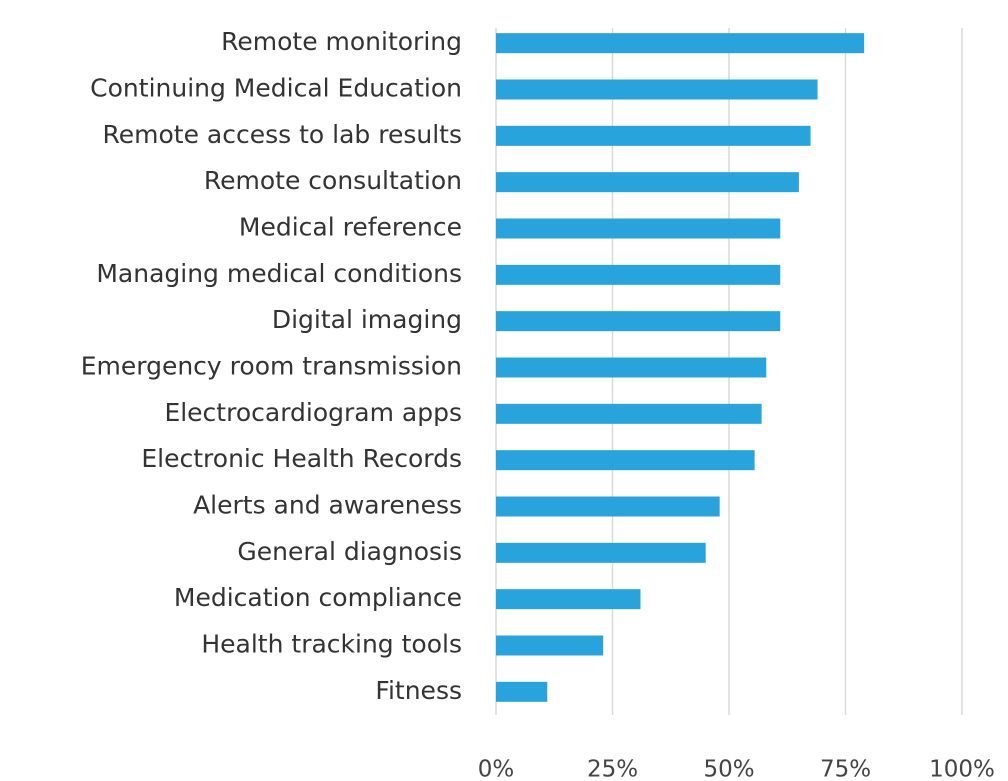 The width and height of the screenshot is (1008, 781). Describe the element at coordinates (341, 41) in the screenshot. I see `category-label: Remote monitoring` at that location.